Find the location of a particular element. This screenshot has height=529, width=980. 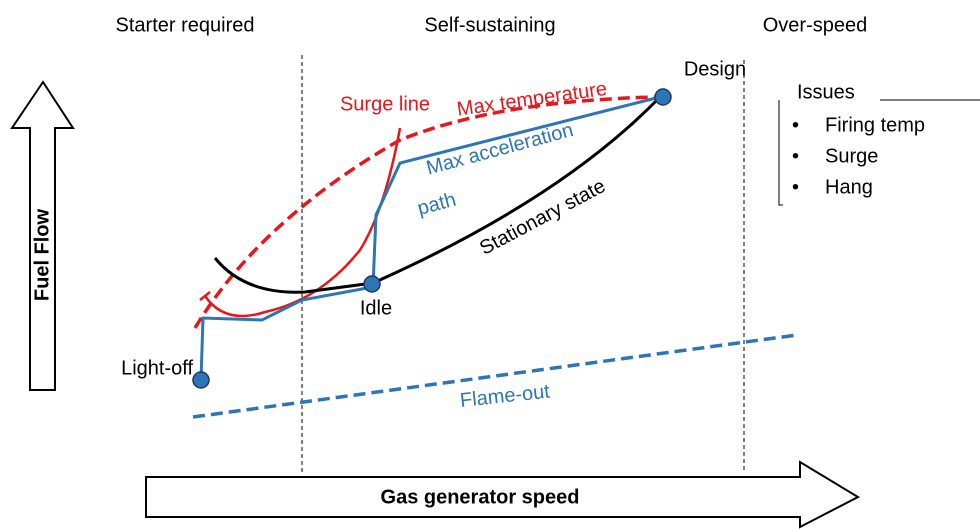

x-arrow is located at coordinates (503, 494).